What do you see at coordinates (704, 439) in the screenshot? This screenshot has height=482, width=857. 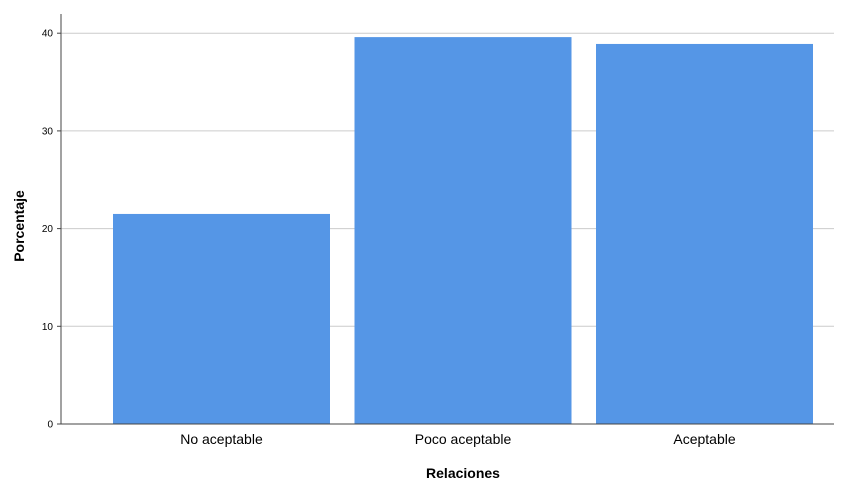 I see `x-tick-label: Aceptable` at bounding box center [704, 439].